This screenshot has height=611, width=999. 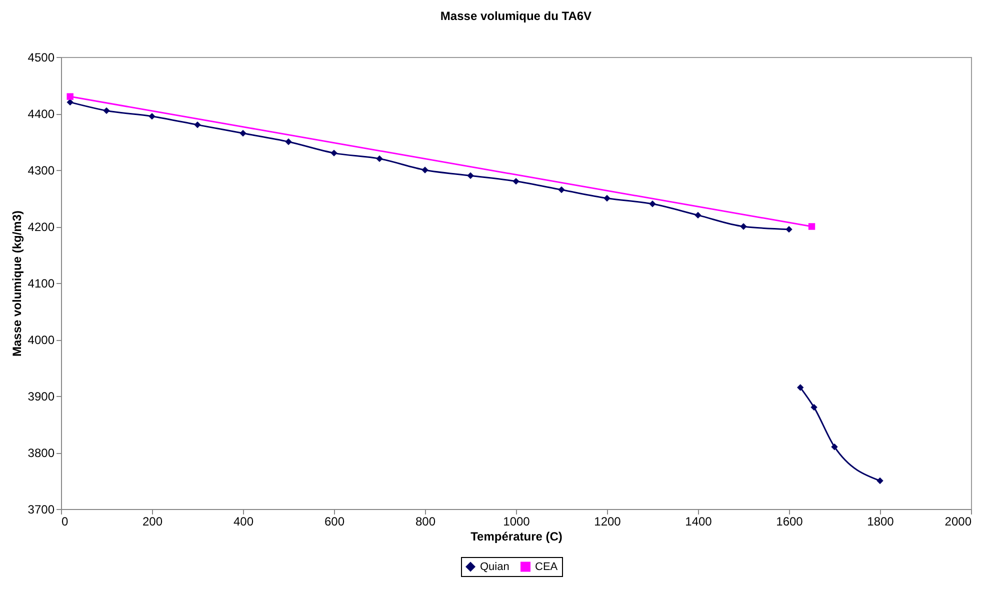 What do you see at coordinates (698, 521) in the screenshot?
I see `x-tick-label: 1400` at bounding box center [698, 521].